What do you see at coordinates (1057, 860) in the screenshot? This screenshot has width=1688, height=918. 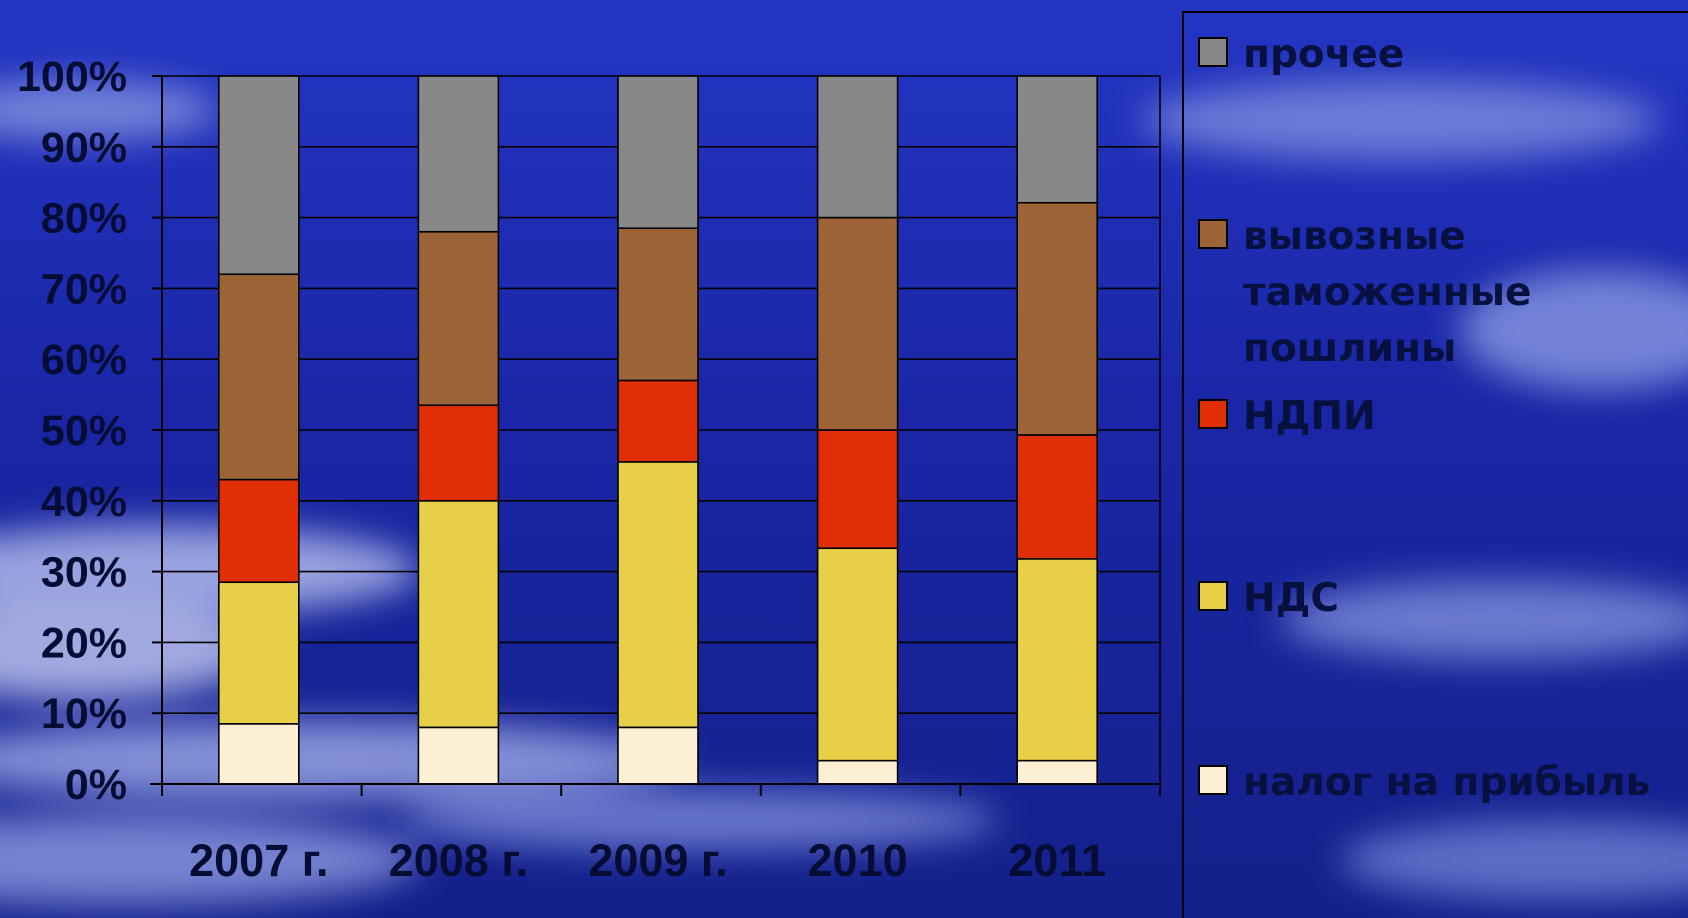 I see `x-tick-label: 2011` at bounding box center [1057, 860].